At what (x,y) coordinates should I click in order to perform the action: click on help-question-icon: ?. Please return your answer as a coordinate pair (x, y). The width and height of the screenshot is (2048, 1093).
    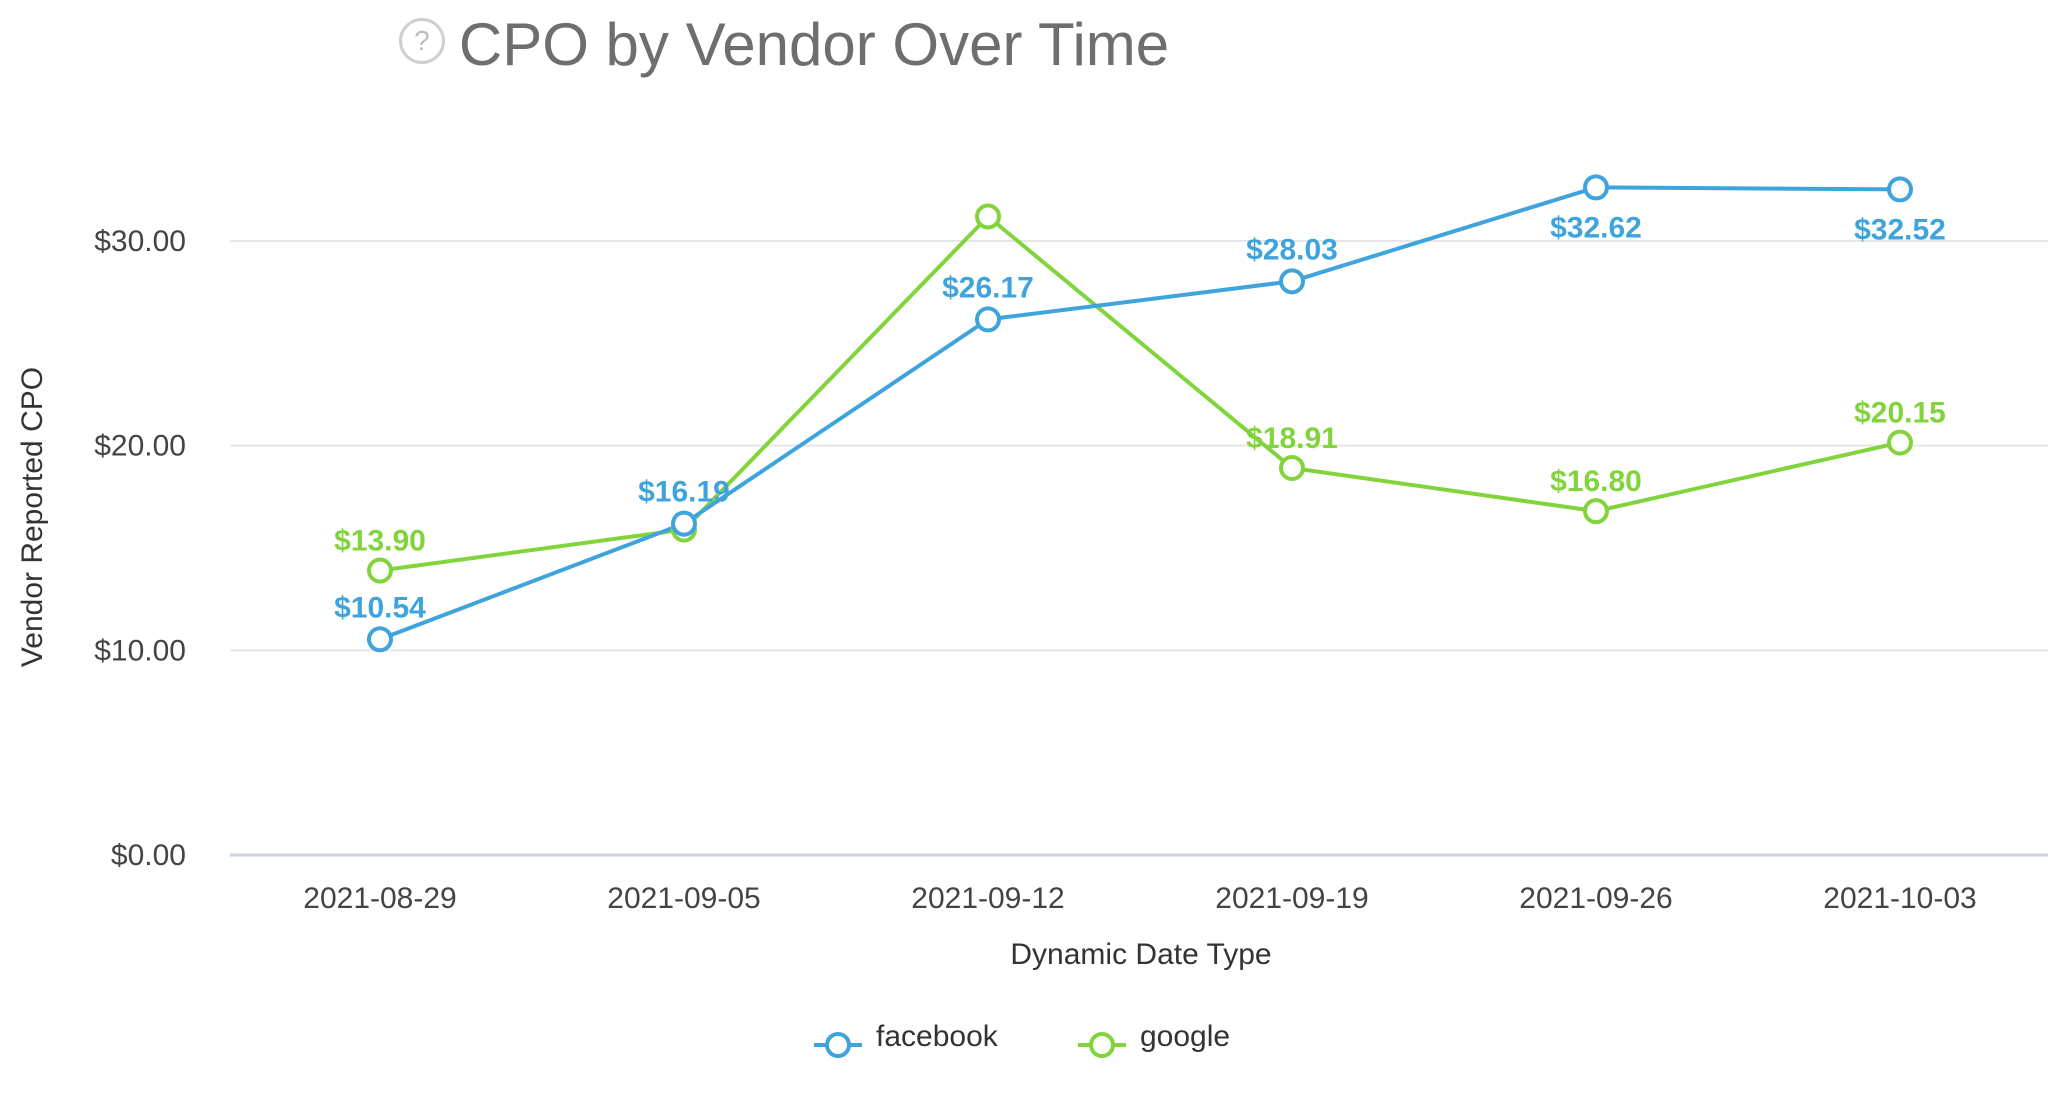
    Looking at the image, I should click on (421, 41).